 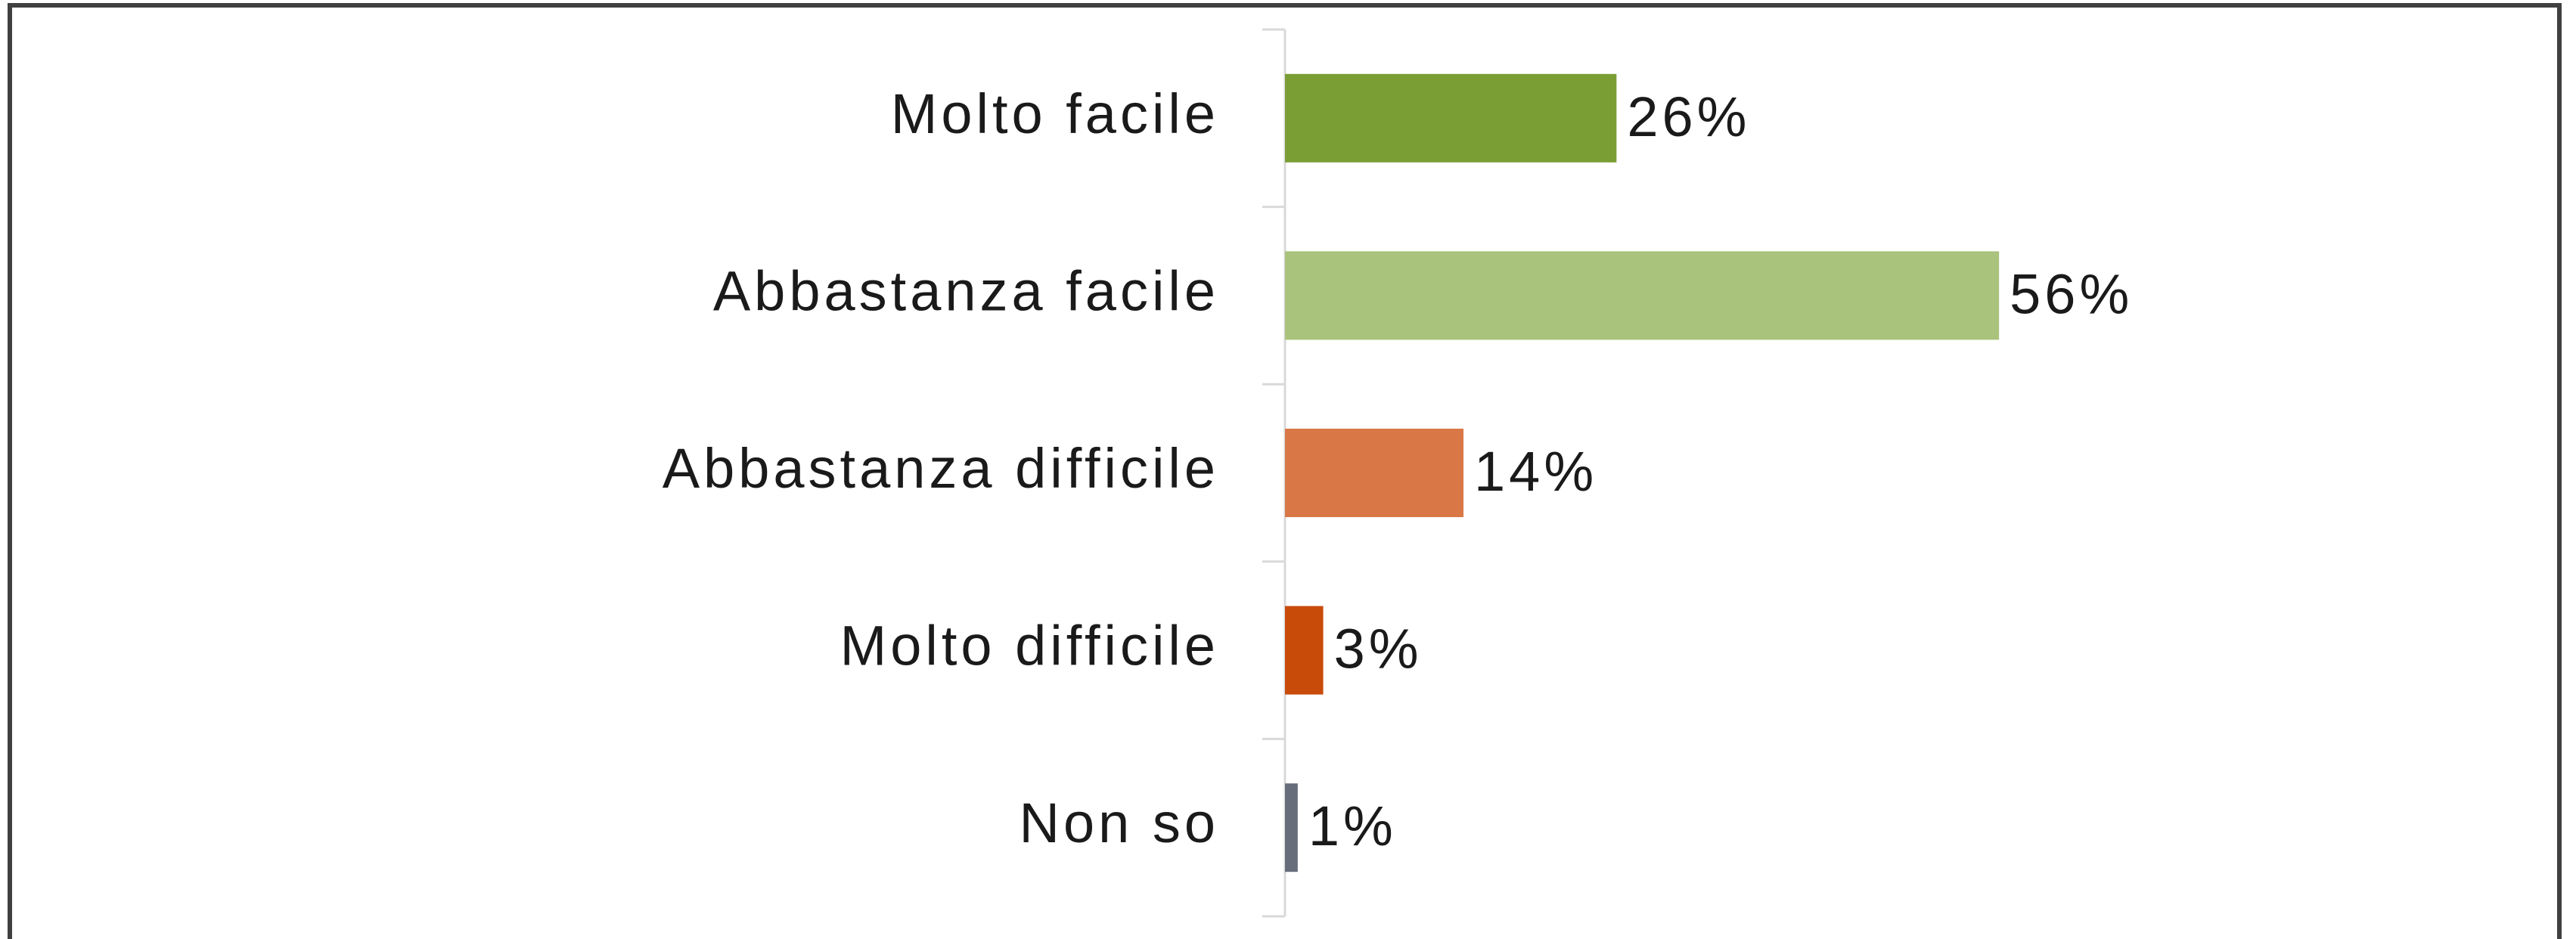 I want to click on category-label: Abbastanza difficile, so click(x=941, y=468).